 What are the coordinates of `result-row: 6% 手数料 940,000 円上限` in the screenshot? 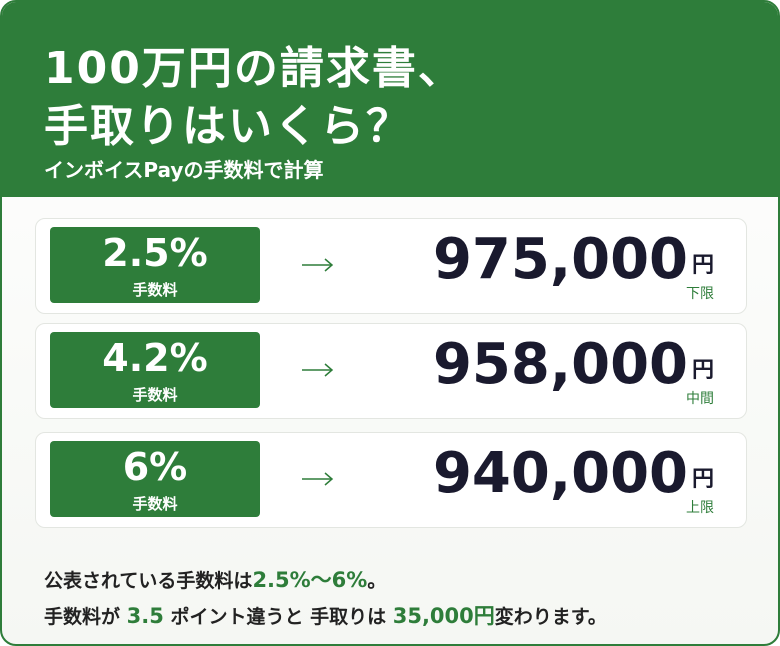 It's located at (391, 480).